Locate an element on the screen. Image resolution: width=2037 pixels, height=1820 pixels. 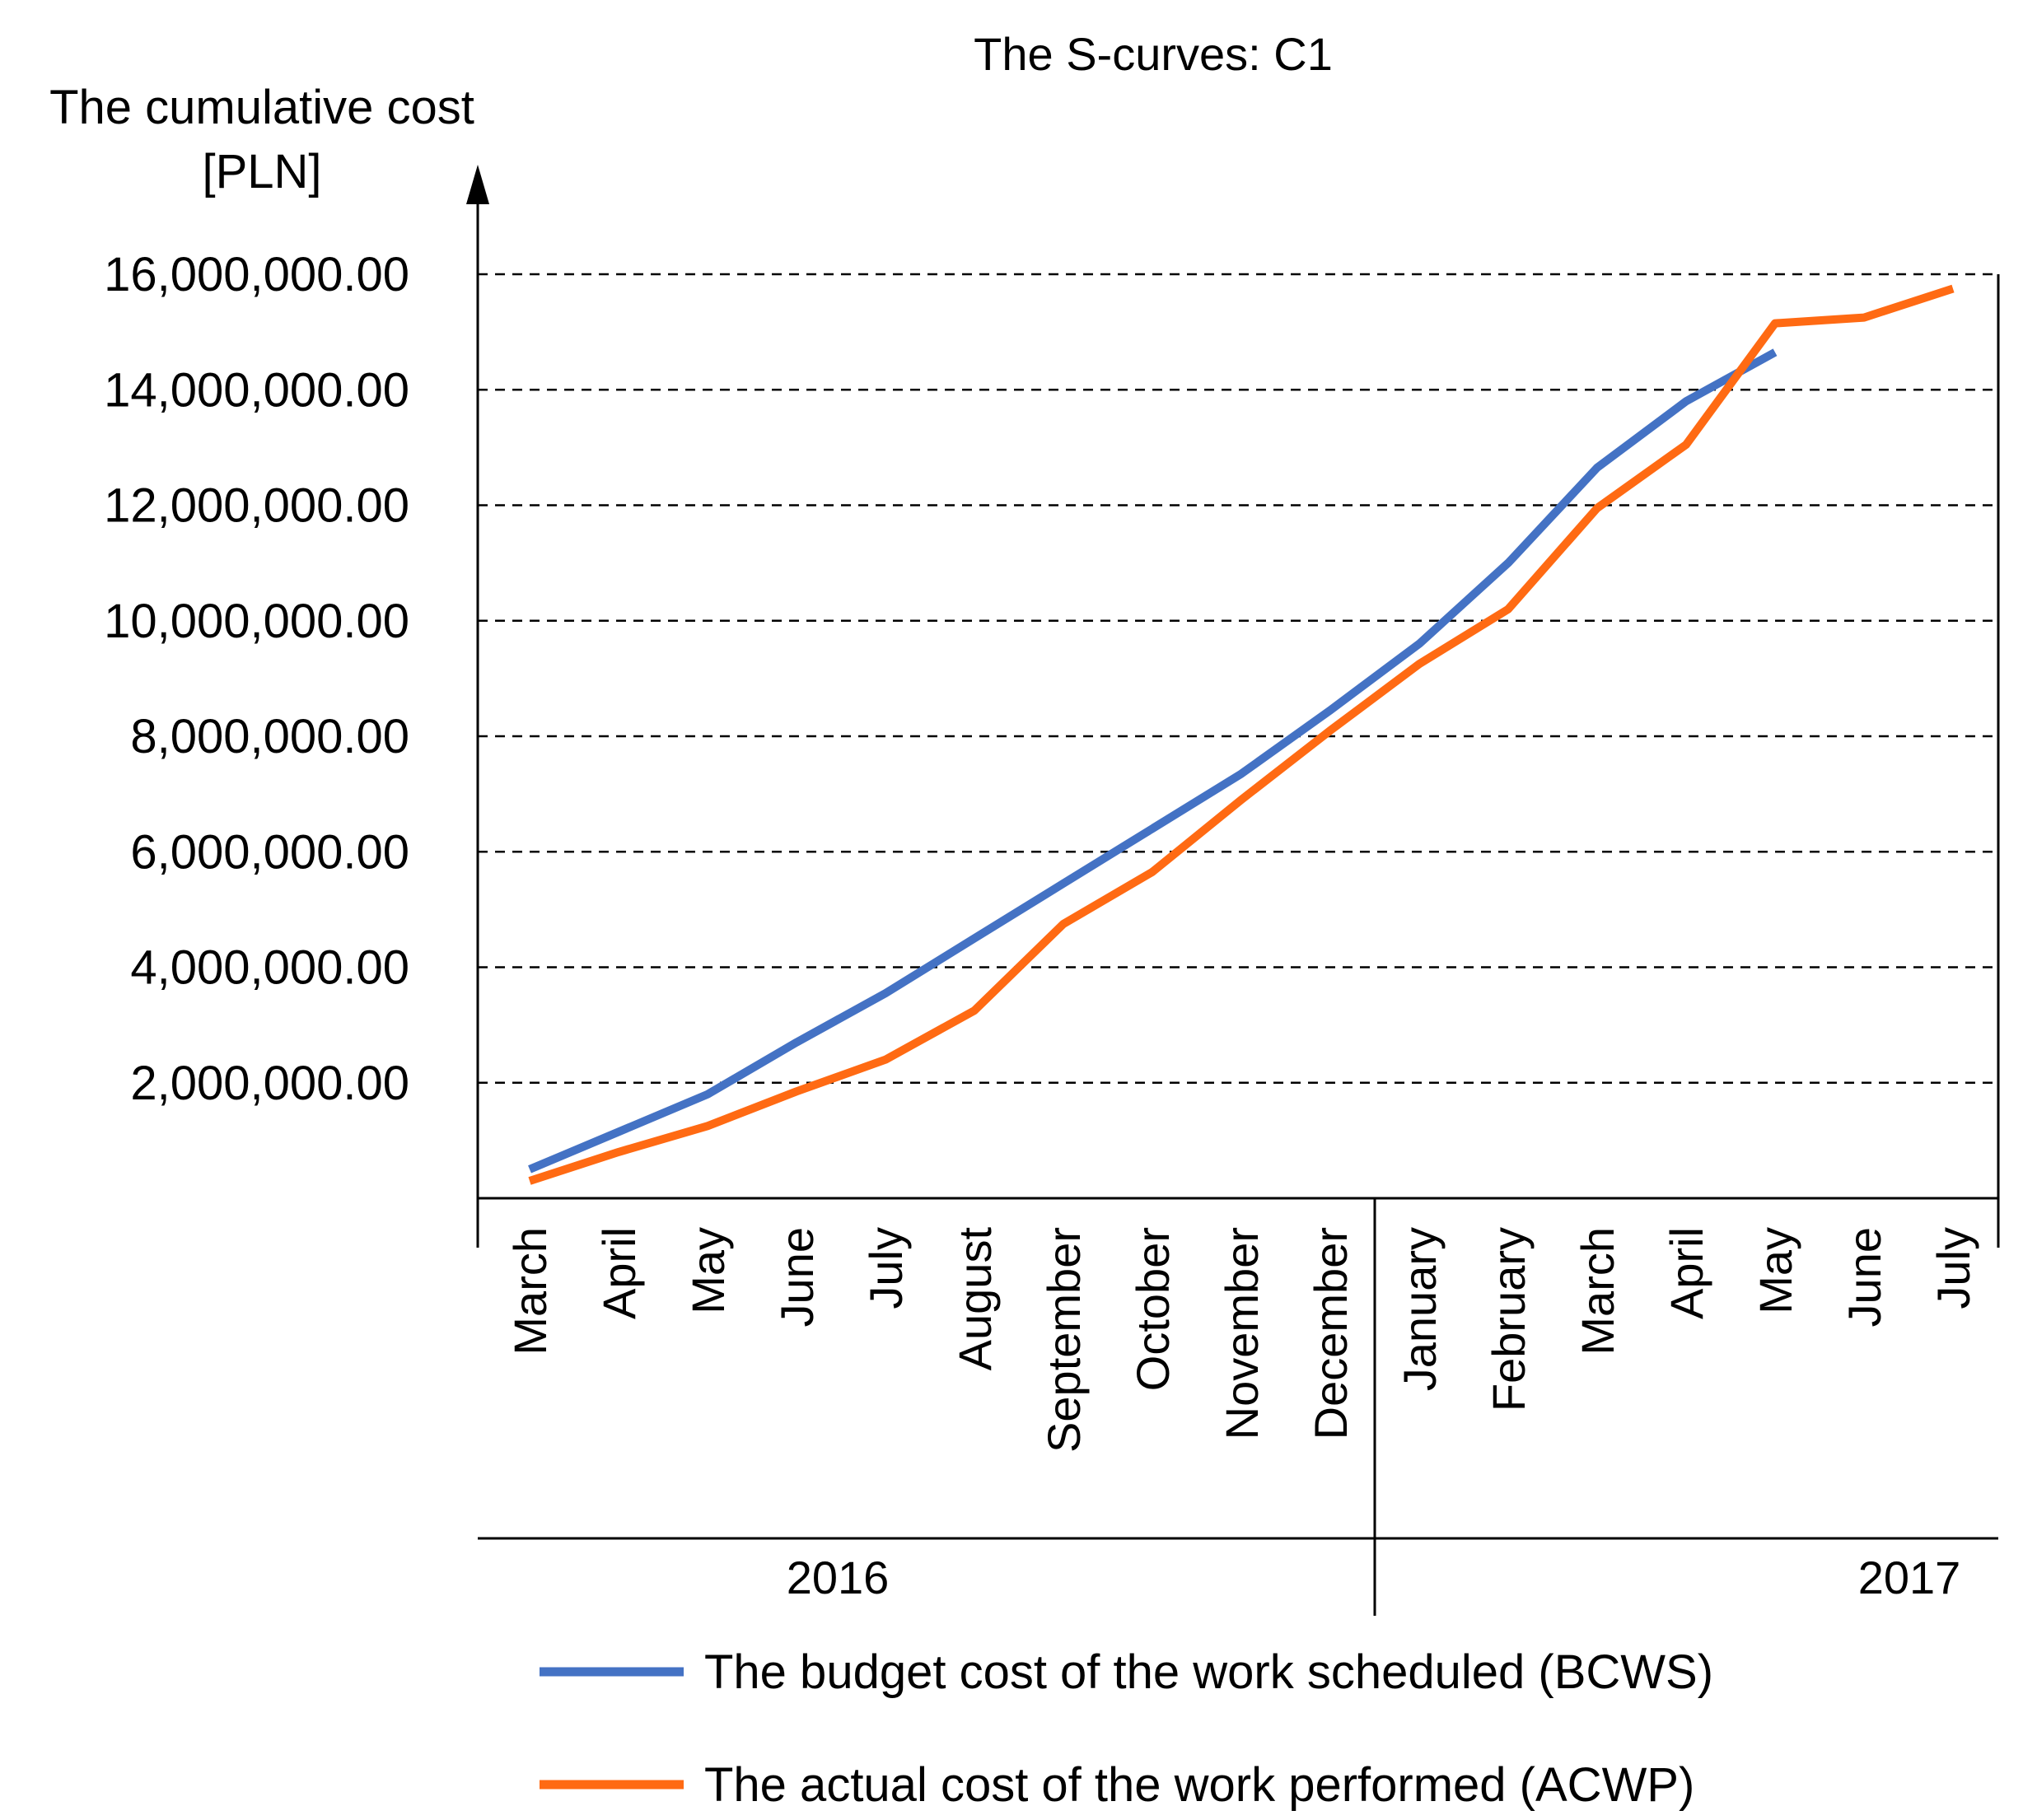
x-tick-label-3: June is located at coordinates (797, 1277).